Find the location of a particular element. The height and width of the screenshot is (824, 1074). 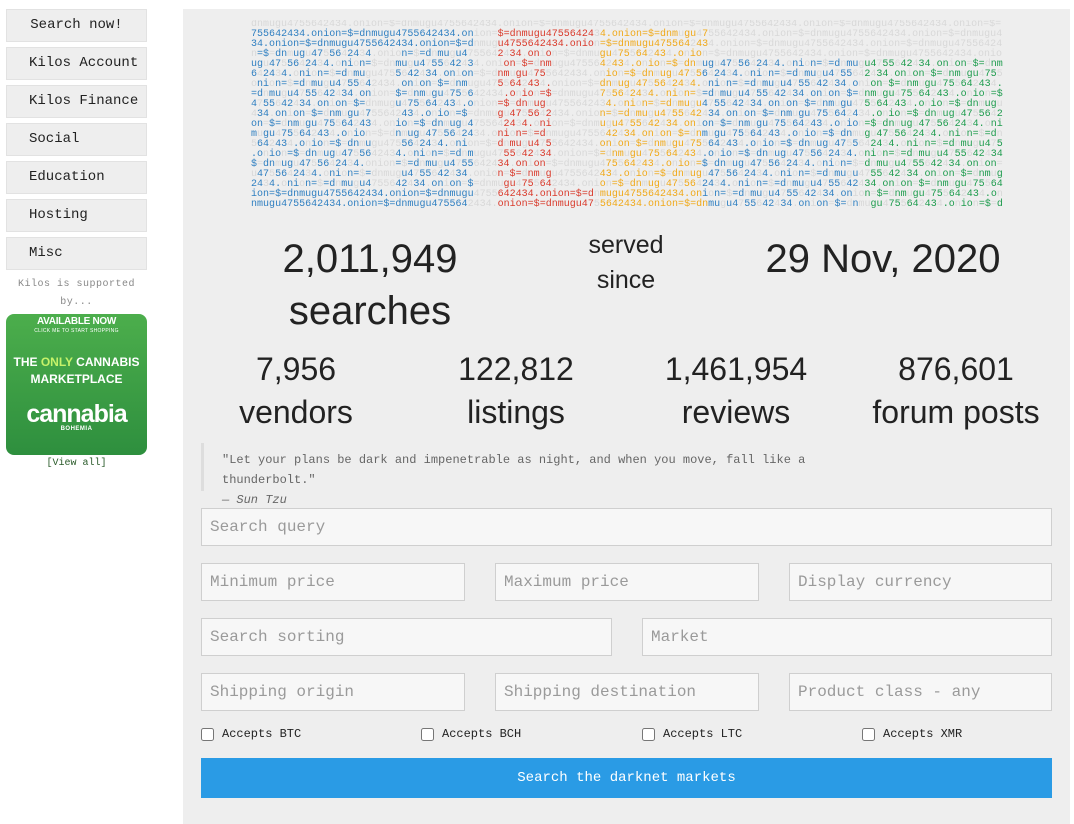

accepts-btc-label: Accepts BTC is located at coordinates (262, 734).